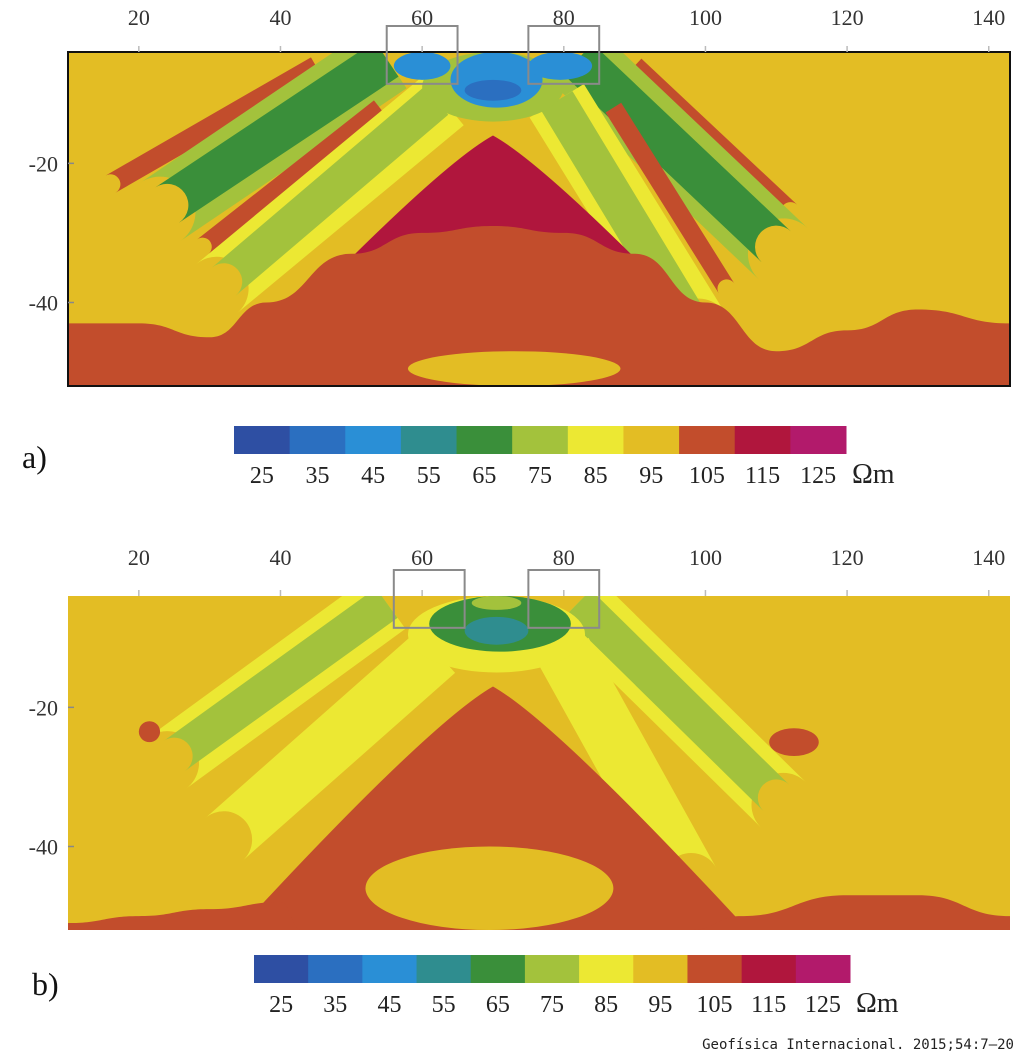 Image resolution: width=1024 pixels, height=1058 pixels. What do you see at coordinates (858, 1045) in the screenshot?
I see `source-credit: Geofísica Internacional. 2015;54:7–20` at bounding box center [858, 1045].